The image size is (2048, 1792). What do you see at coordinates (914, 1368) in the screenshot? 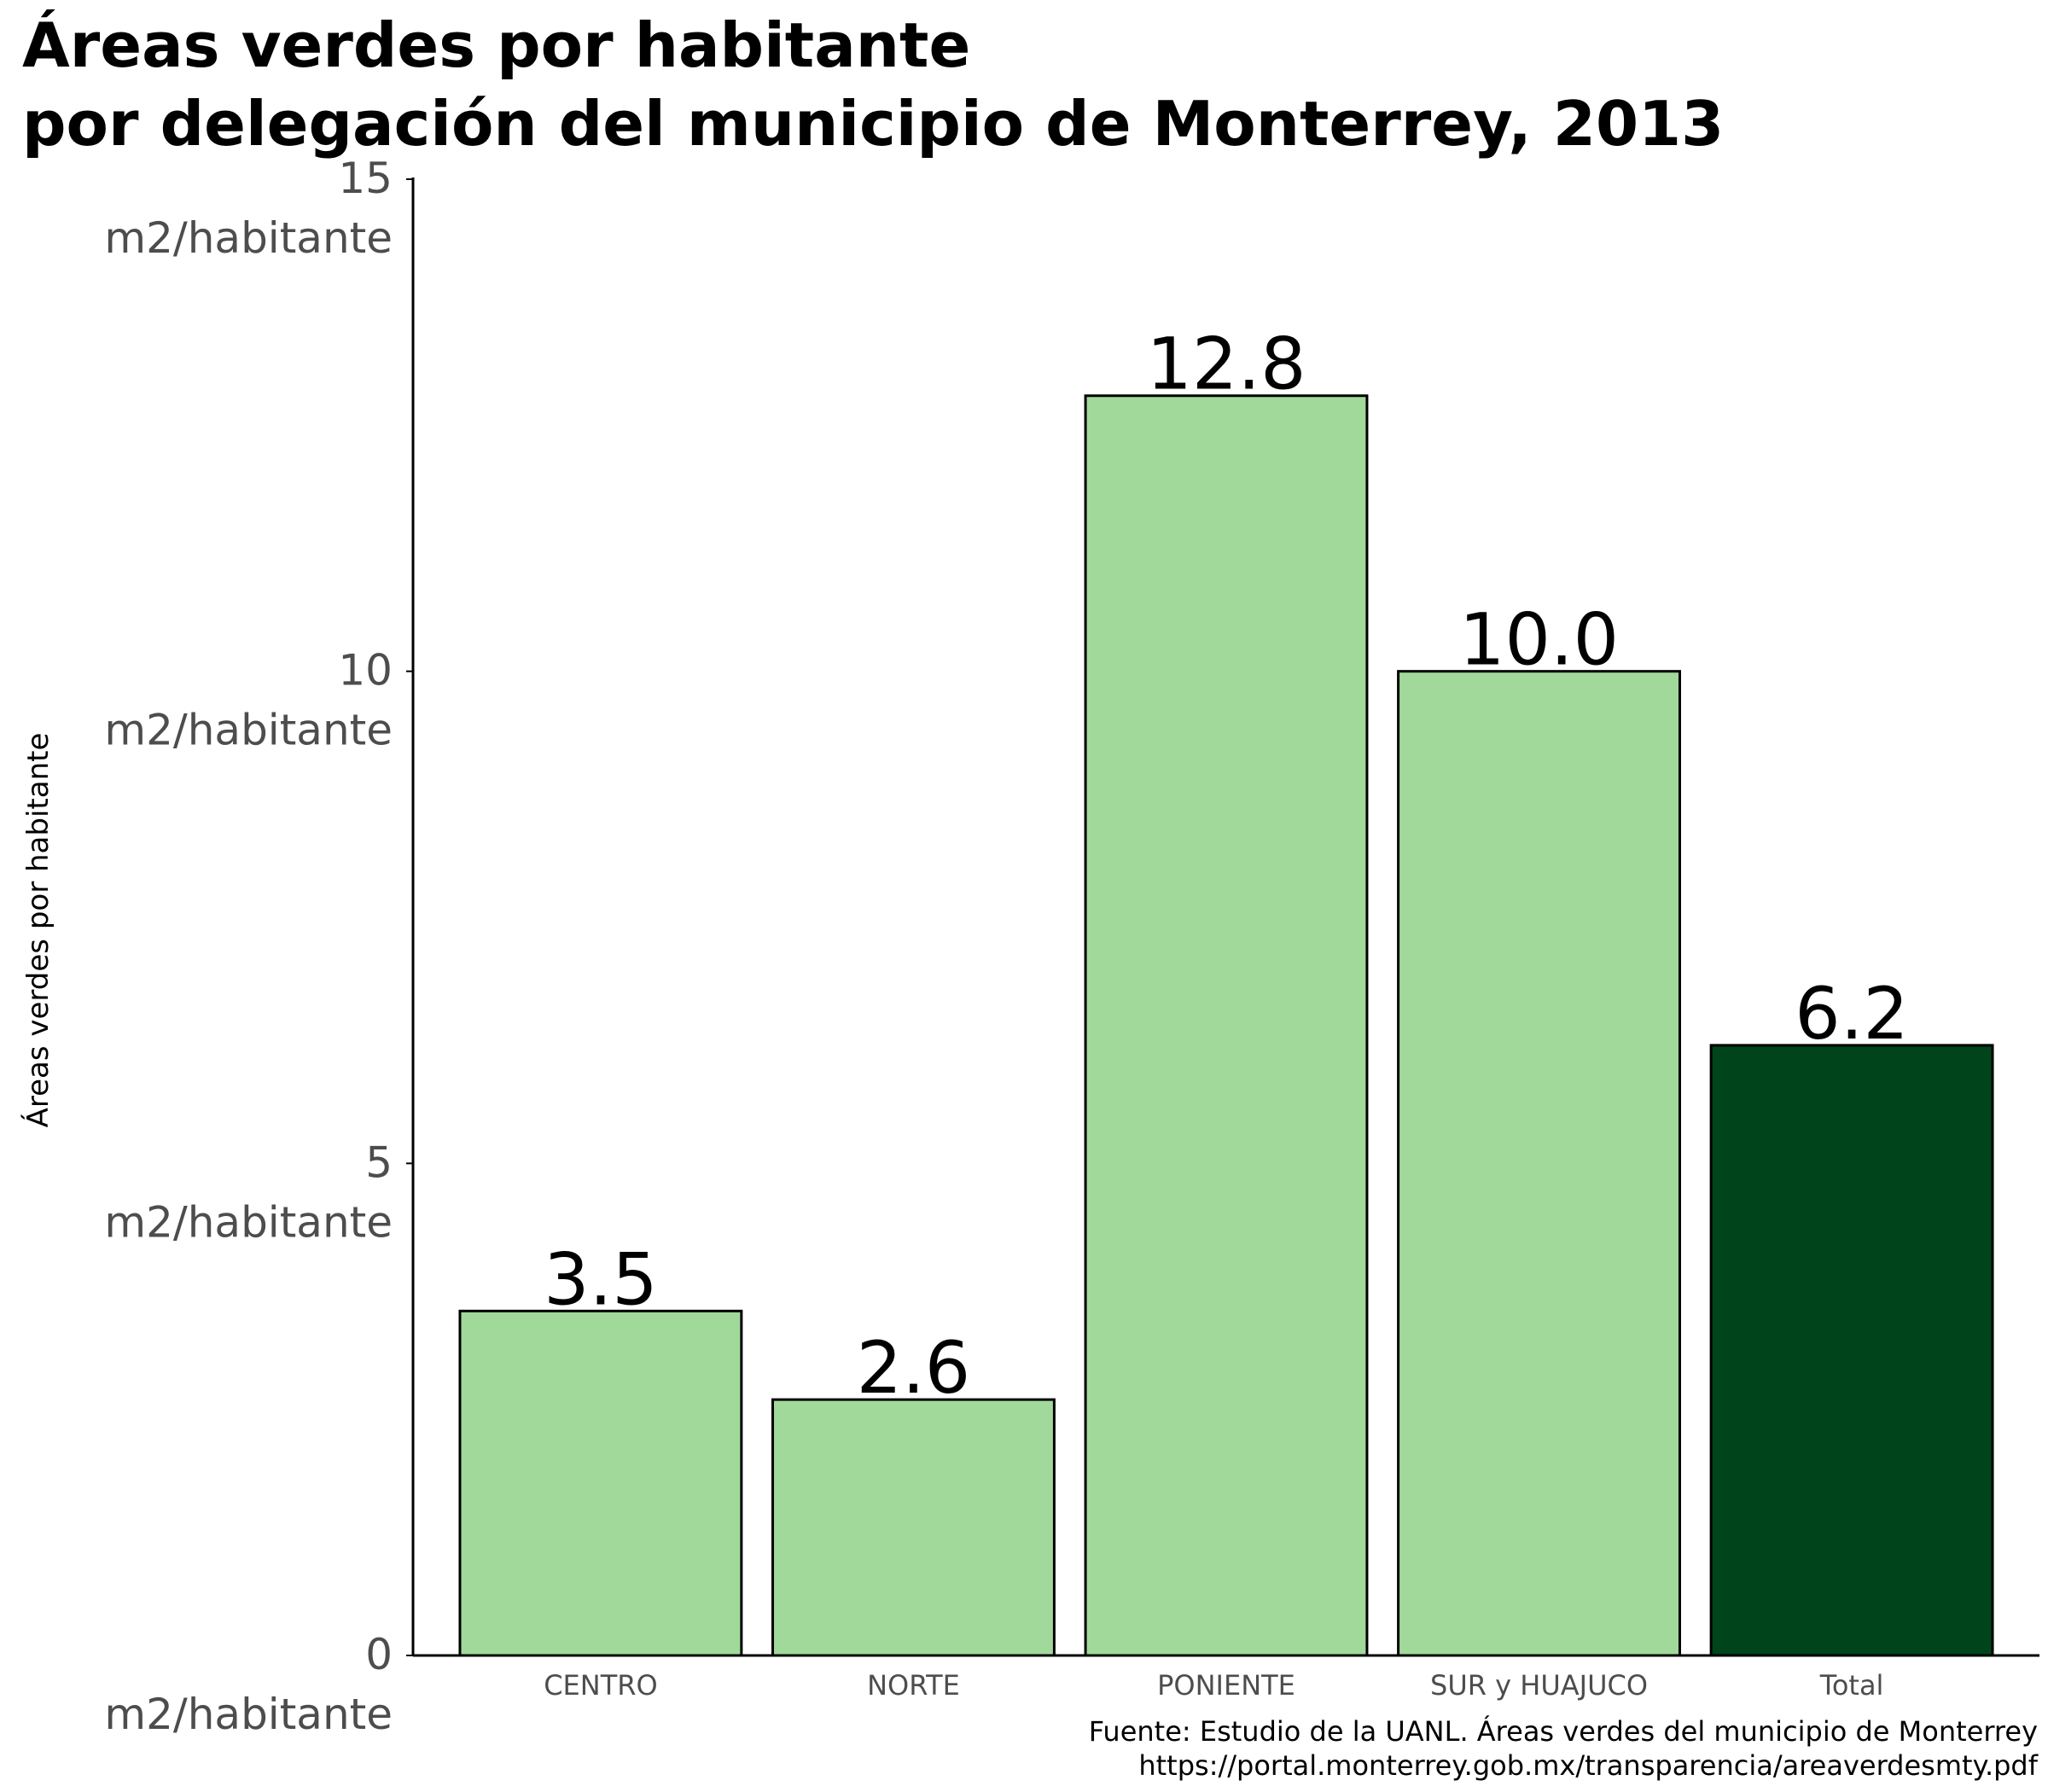
I see `bar-value-label: 2.6` at bounding box center [914, 1368].